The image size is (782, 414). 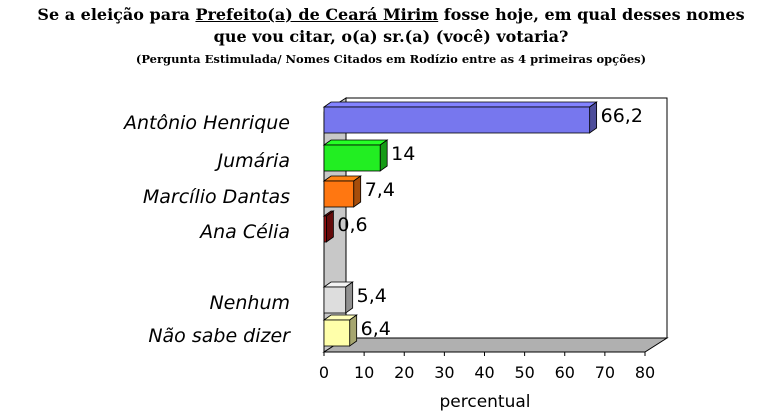 I want to click on x-tick-label-6: 60, so click(x=565, y=372).